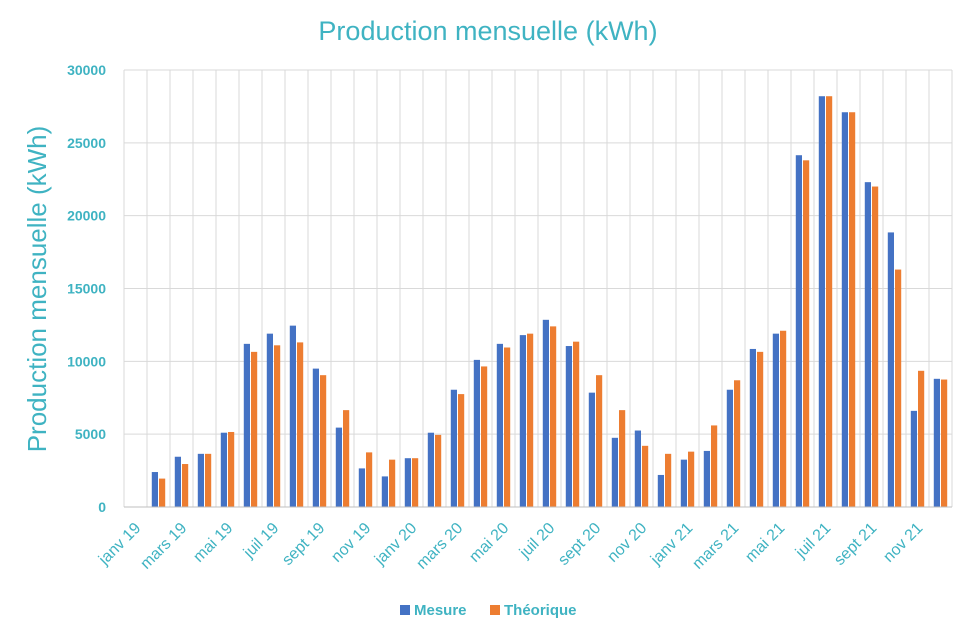  I want to click on x-tick-label: mars 20, so click(439, 546).